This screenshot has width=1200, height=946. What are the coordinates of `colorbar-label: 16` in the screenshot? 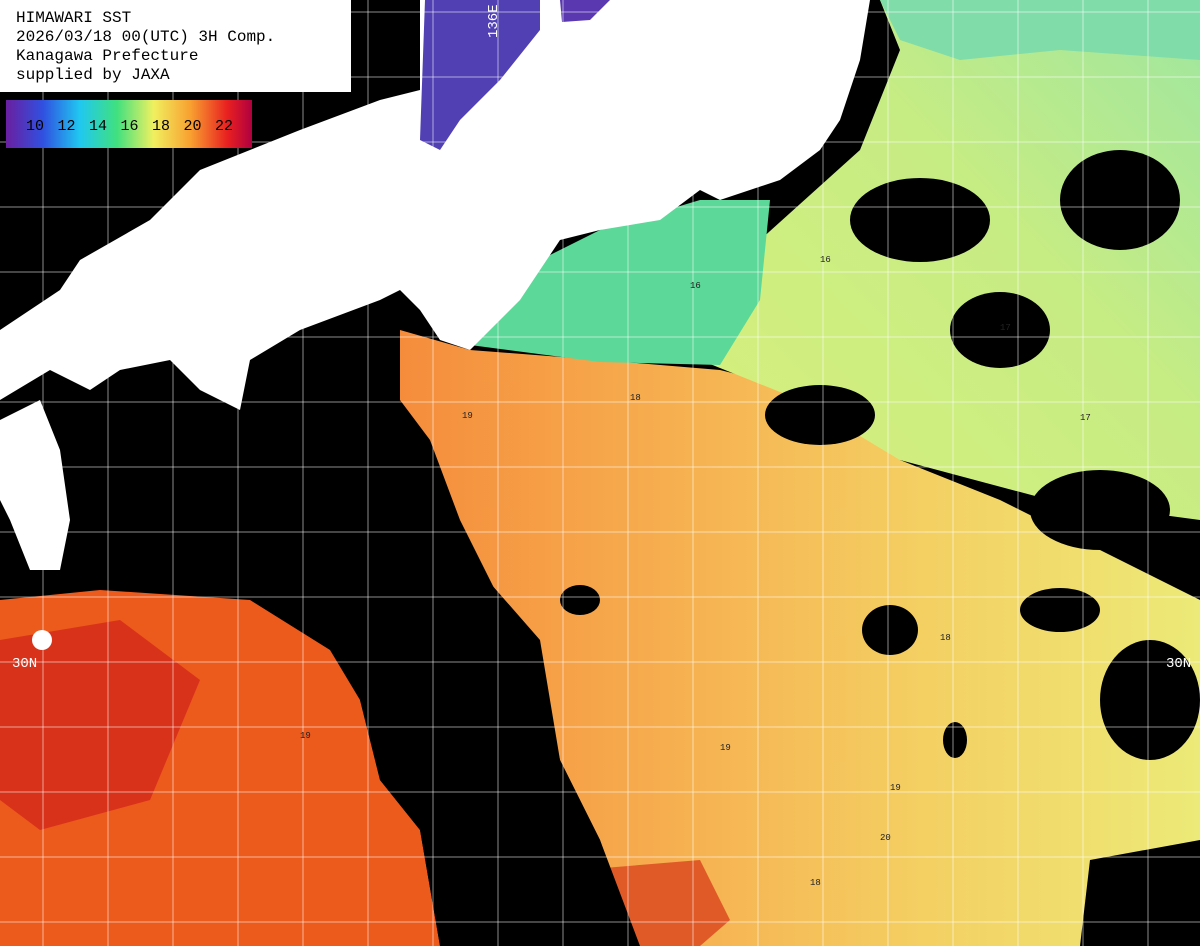 It's located at (130, 126).